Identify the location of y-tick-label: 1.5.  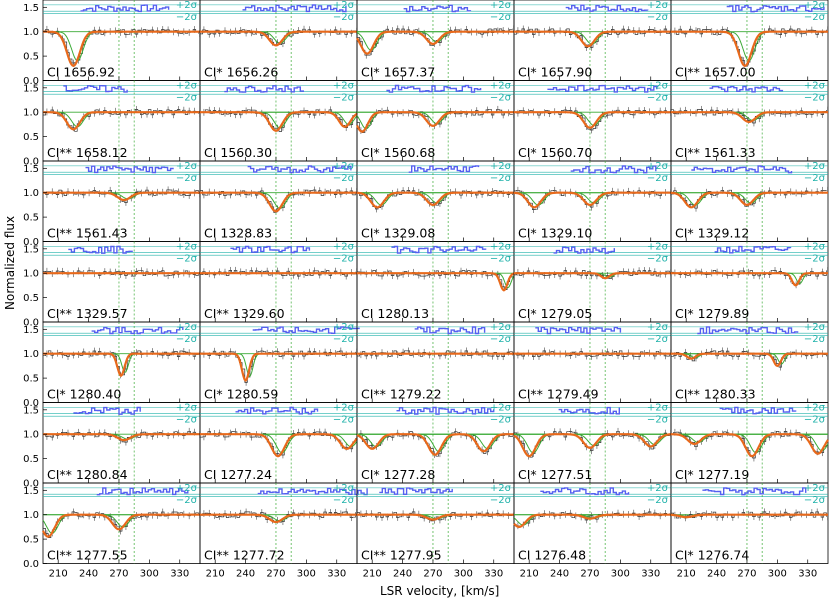
(31, 8).